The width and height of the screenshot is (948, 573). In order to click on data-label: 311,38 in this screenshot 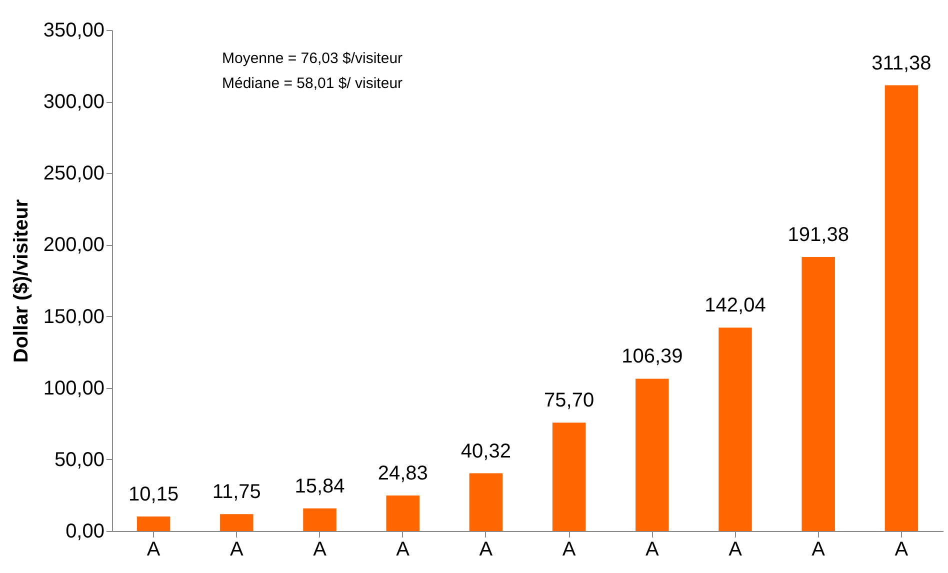, I will do `click(902, 63)`.